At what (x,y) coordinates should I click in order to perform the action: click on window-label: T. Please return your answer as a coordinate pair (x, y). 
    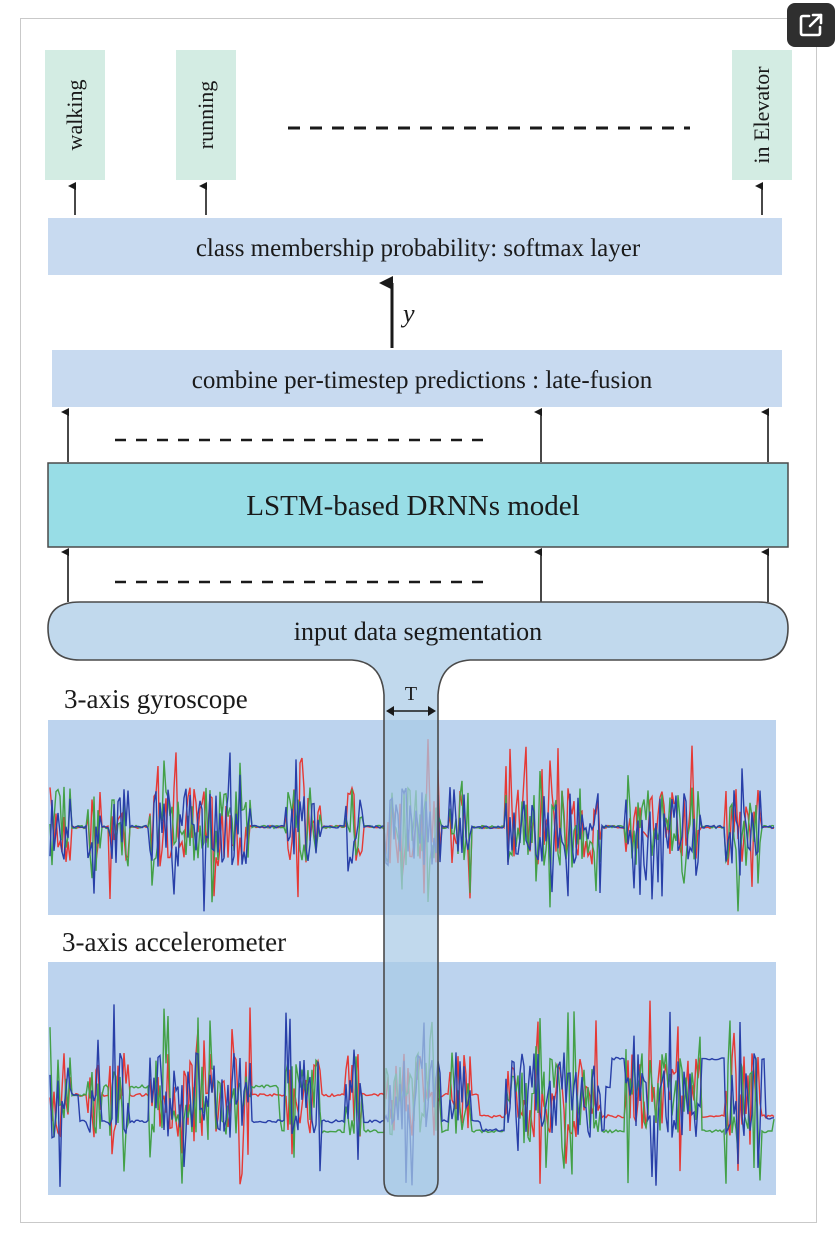
    Looking at the image, I should click on (411, 694).